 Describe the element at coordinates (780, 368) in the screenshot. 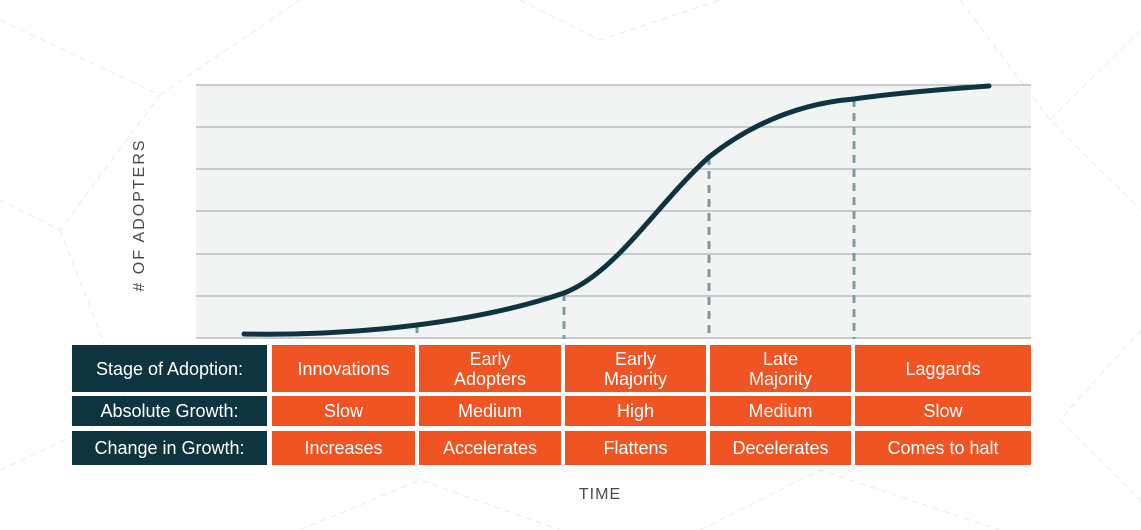

I see `table-cell: Late Majority` at that location.